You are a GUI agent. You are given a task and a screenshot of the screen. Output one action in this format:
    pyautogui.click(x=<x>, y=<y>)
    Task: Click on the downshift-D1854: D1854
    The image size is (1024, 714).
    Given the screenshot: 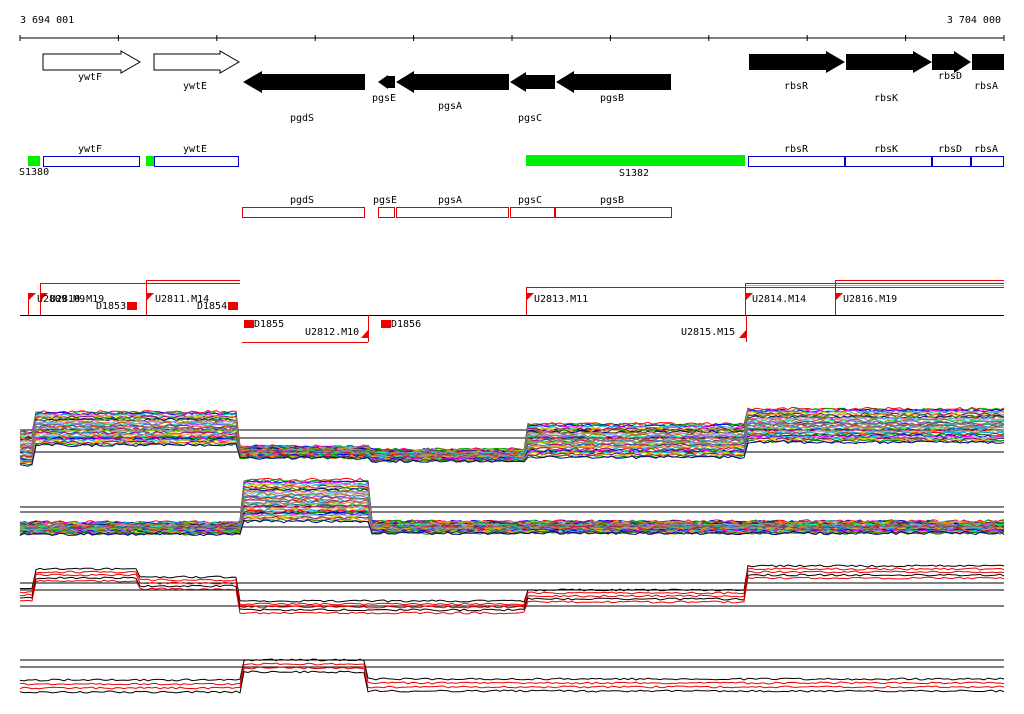 What is the action you would take?
    pyautogui.click(x=217, y=306)
    